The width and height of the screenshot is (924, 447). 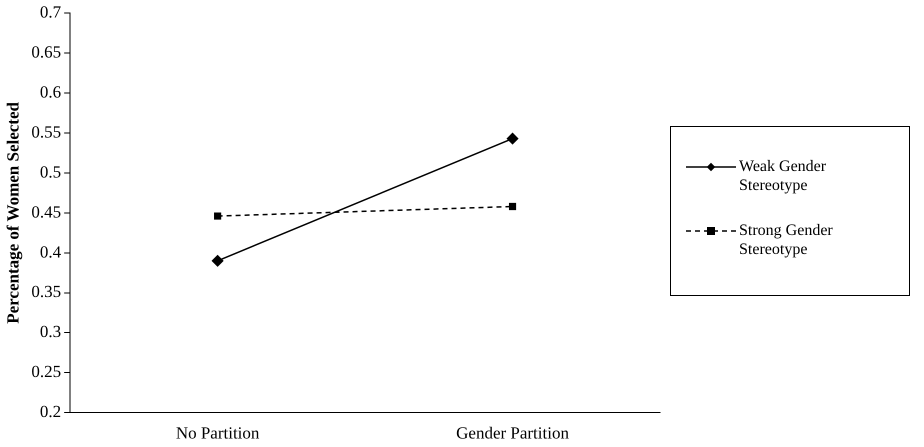 What do you see at coordinates (46, 372) in the screenshot?
I see `y-tick-label: 0.25` at bounding box center [46, 372].